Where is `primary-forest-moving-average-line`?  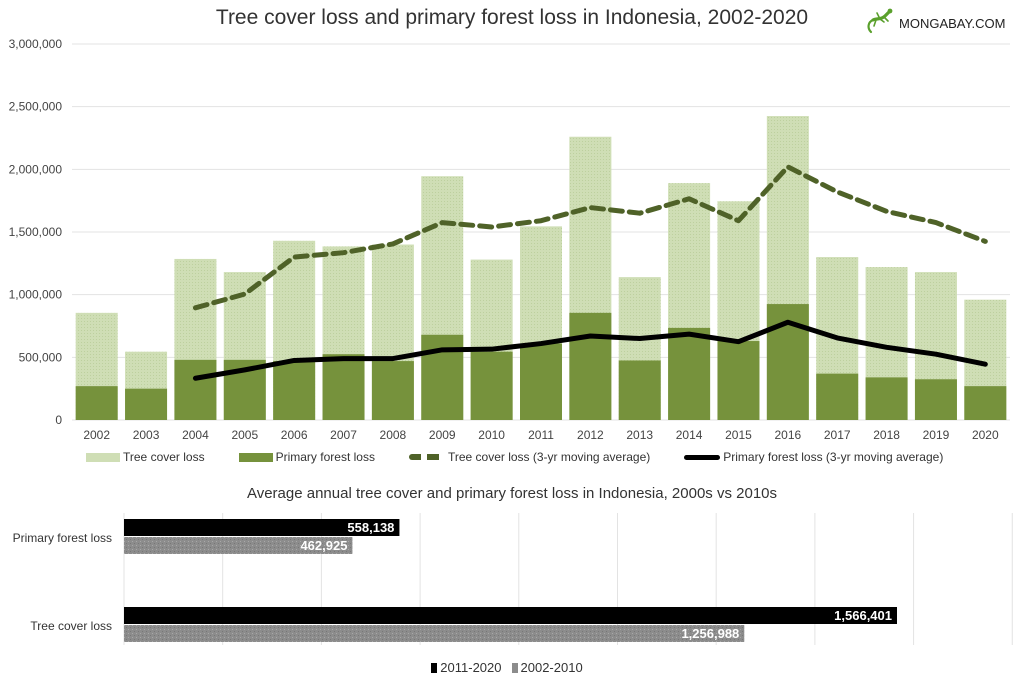 primary-forest-moving-average-line is located at coordinates (590, 350).